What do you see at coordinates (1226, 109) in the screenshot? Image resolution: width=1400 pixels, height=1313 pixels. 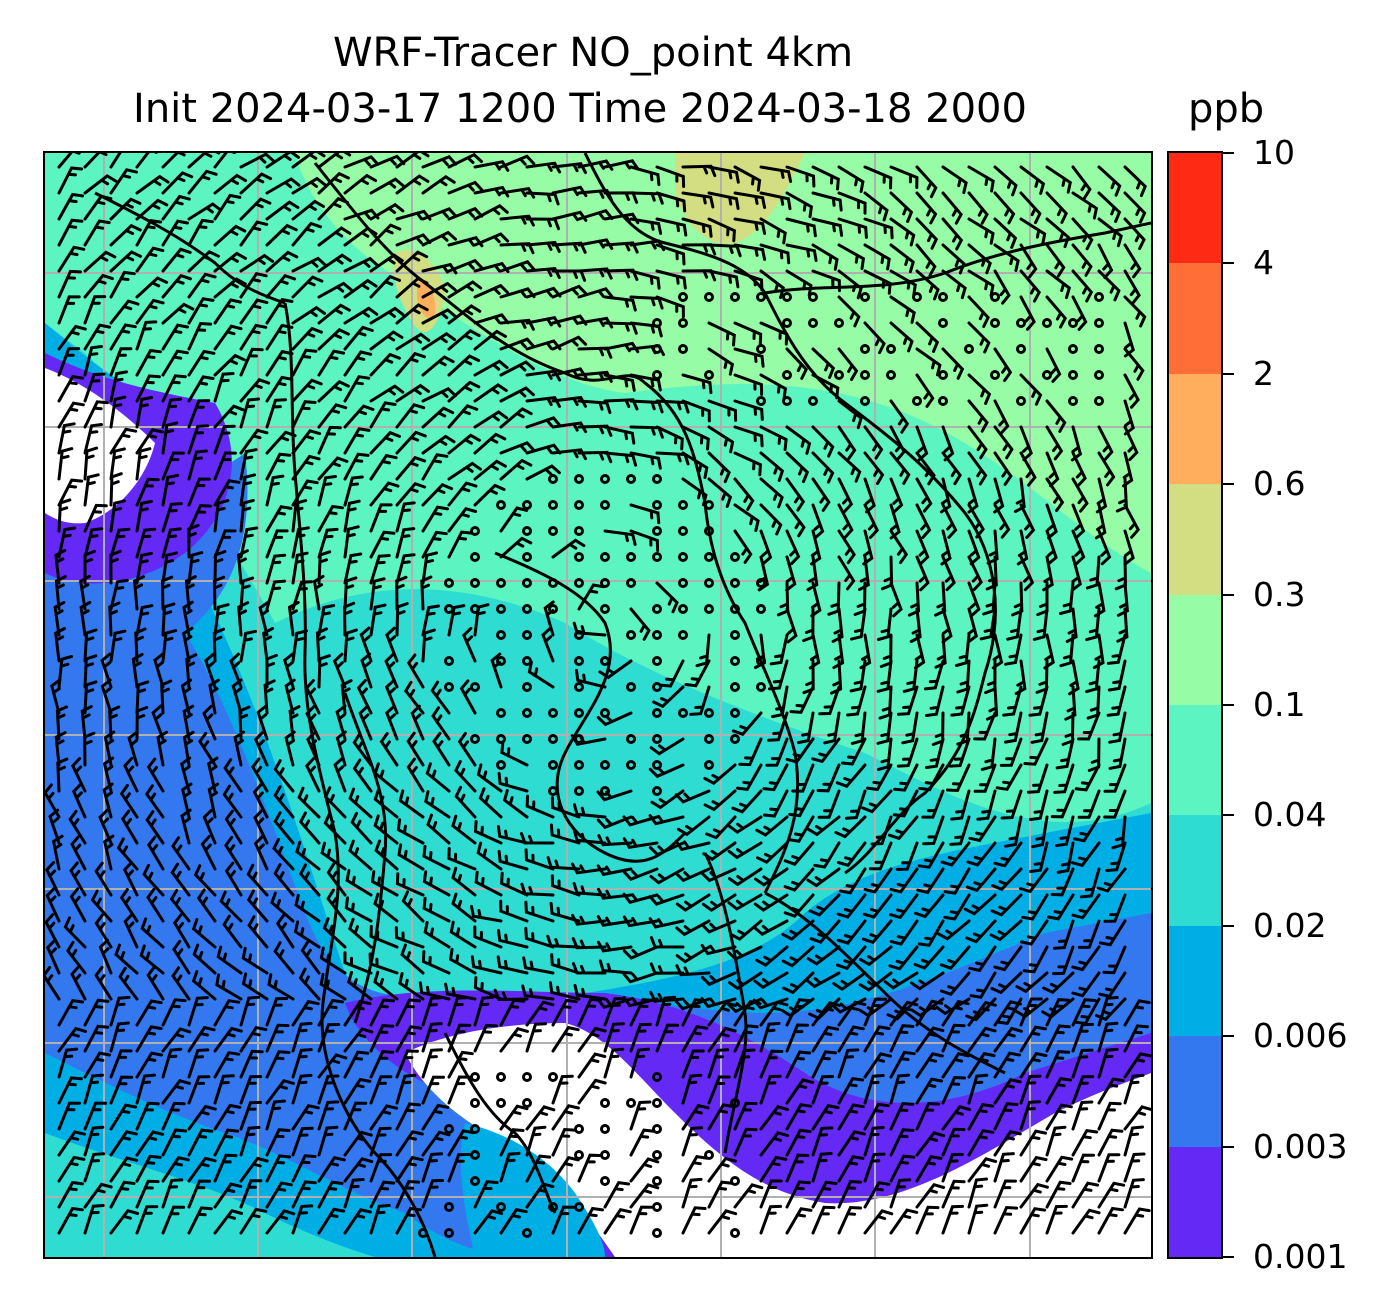 I see `colorbar-unit-label: ppb` at bounding box center [1226, 109].